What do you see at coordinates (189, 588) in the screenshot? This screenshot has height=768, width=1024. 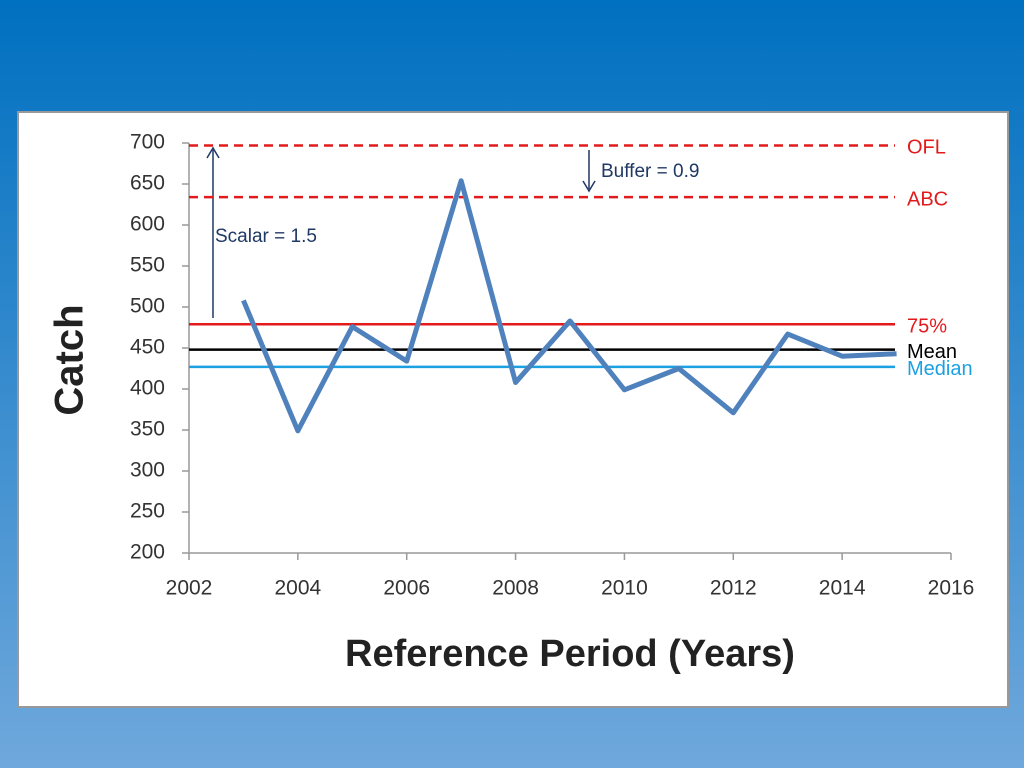 I see `x-tick-label: 2002` at bounding box center [189, 588].